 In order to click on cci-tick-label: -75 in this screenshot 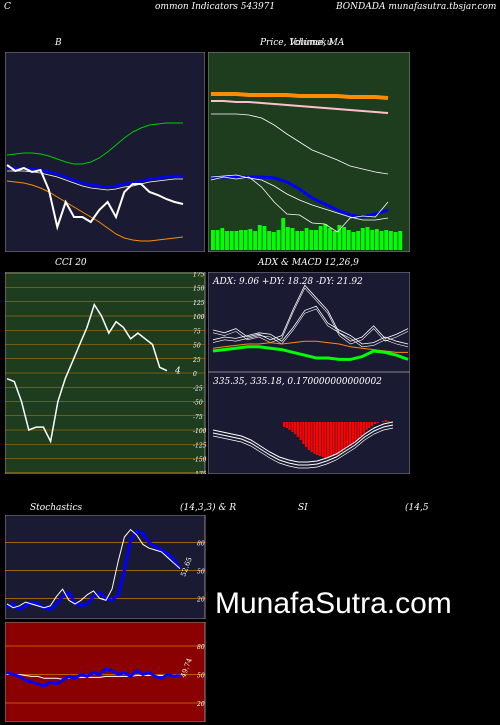, I will do `click(198, 417)`.